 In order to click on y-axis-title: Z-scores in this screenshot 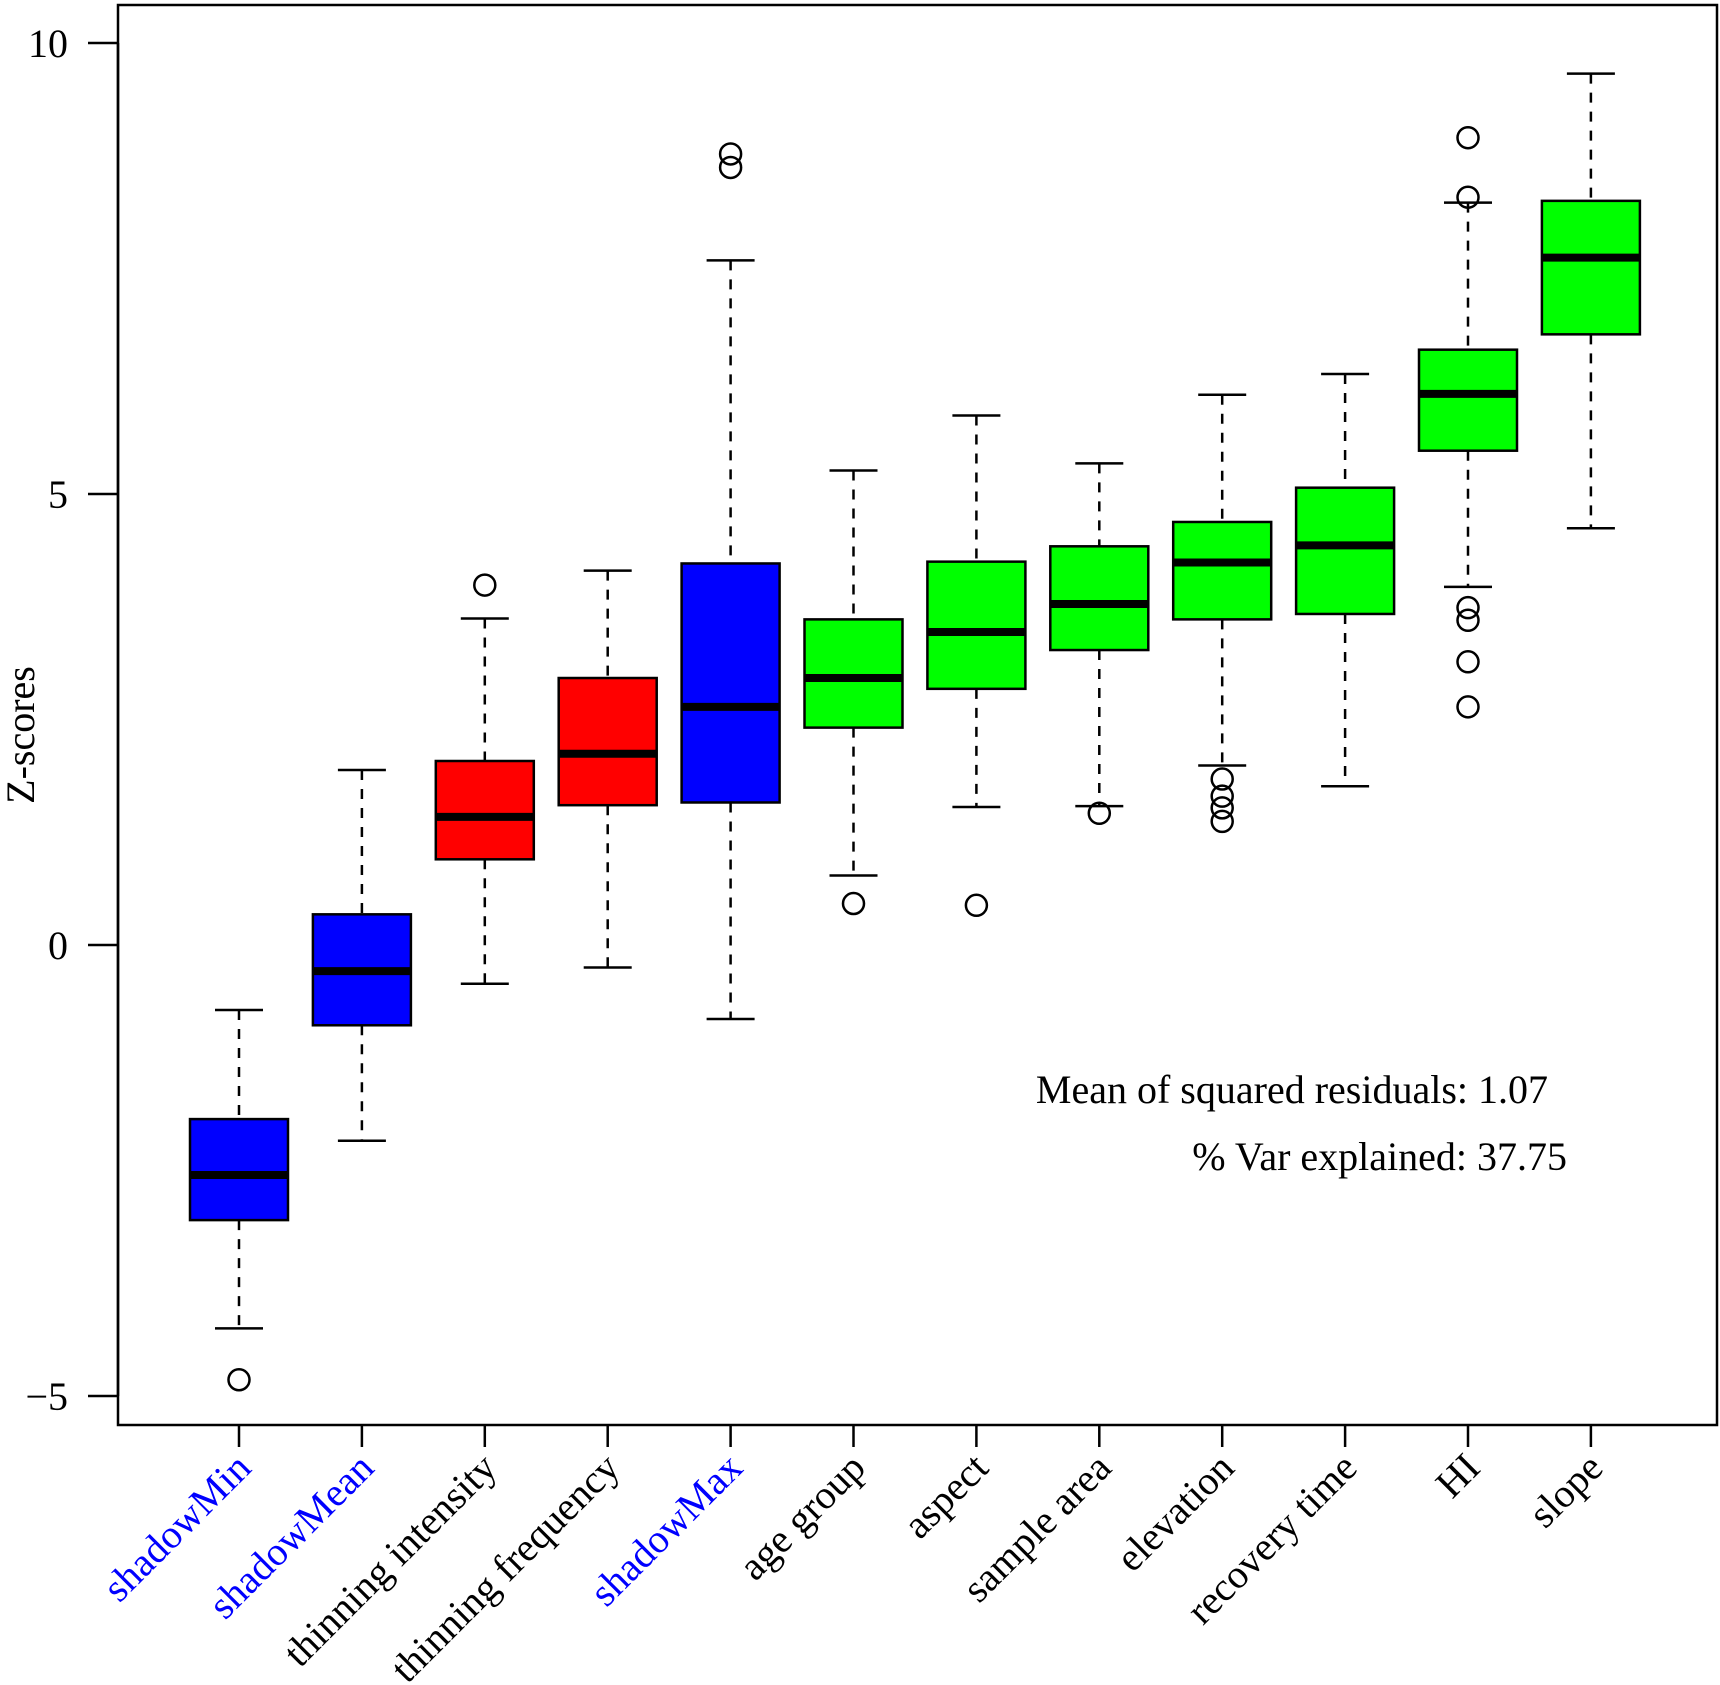, I will do `click(21, 735)`.